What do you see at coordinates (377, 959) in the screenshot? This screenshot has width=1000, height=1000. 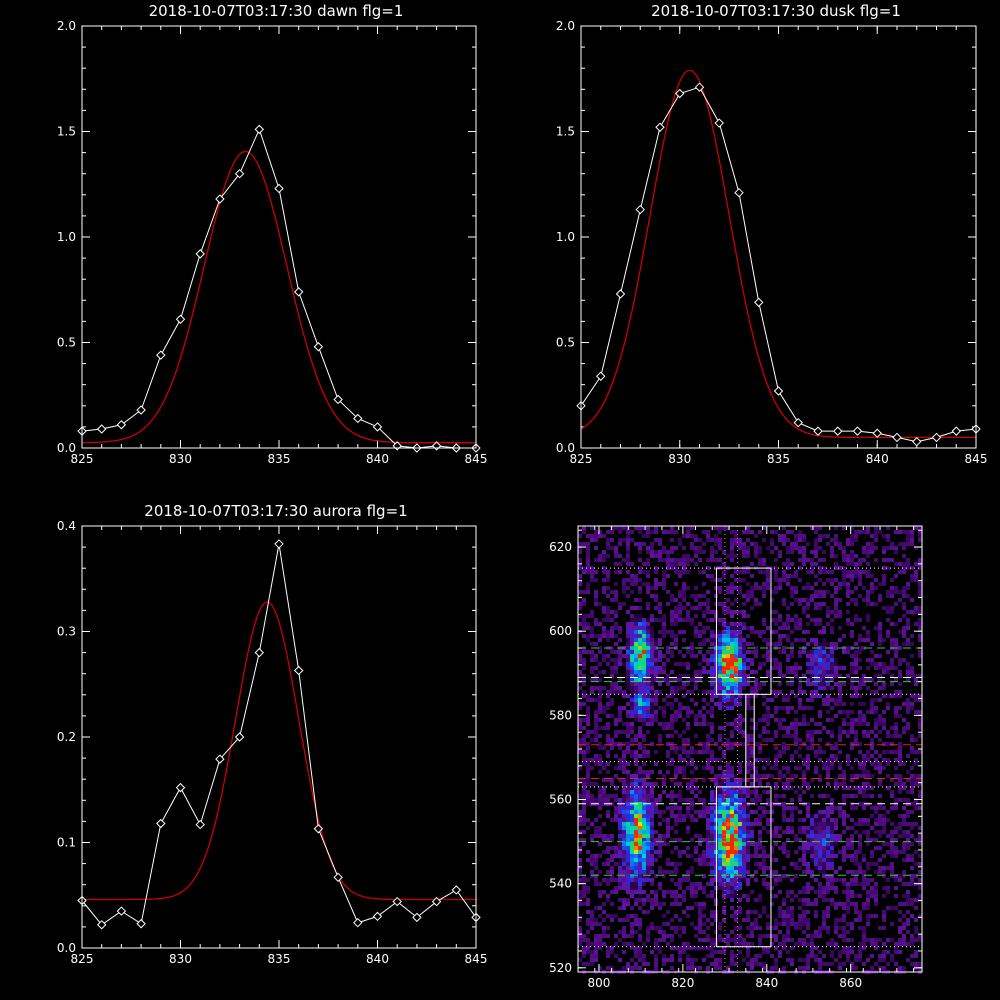 I see `x-tick-label: 840` at bounding box center [377, 959].